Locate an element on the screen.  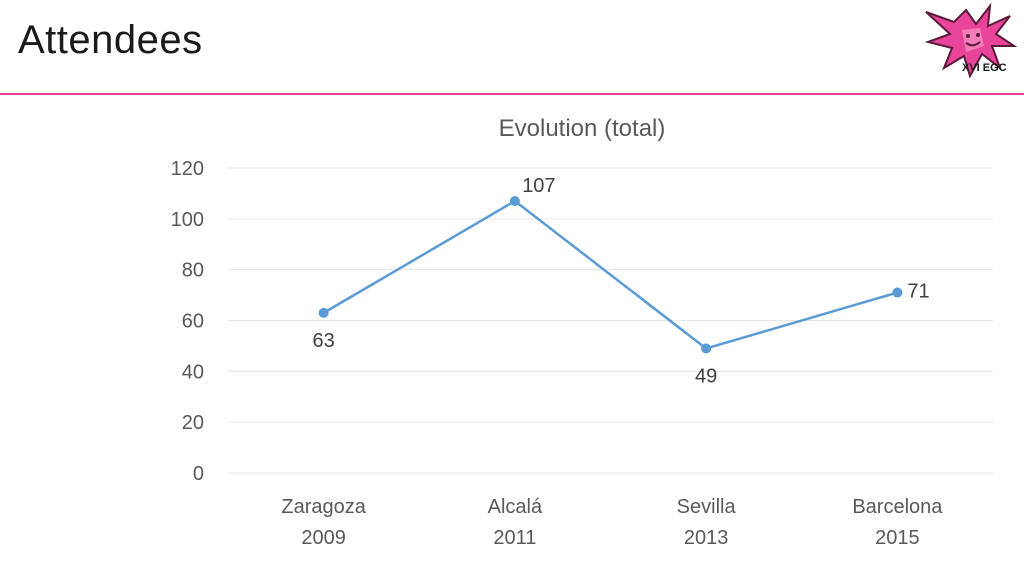
data-label: 71 is located at coordinates (918, 292).